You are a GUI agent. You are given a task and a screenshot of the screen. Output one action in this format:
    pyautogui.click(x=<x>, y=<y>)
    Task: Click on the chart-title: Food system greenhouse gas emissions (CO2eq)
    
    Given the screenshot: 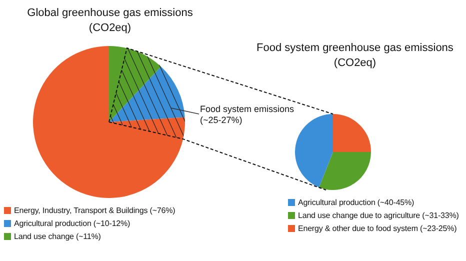 What is the action you would take?
    pyautogui.click(x=355, y=56)
    